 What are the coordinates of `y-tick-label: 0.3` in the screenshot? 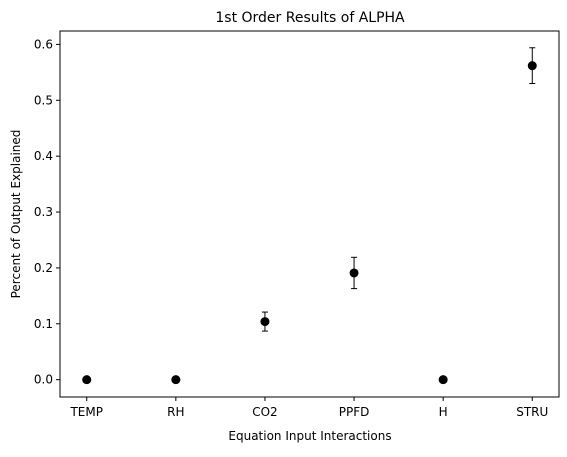 It's located at (43, 212).